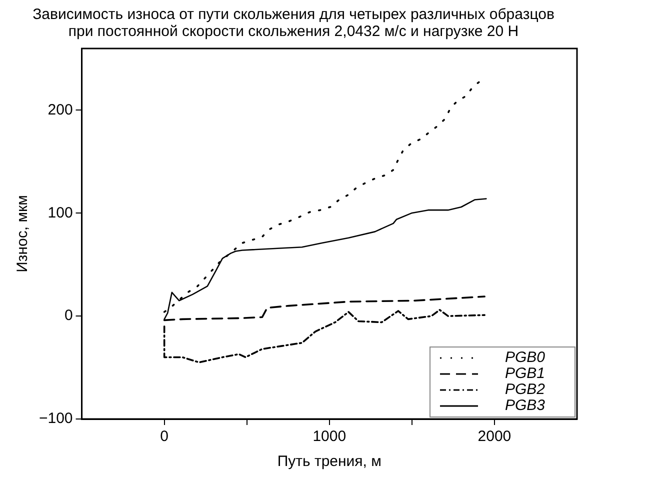 This screenshot has width=667, height=479. I want to click on y-tick-label: 100, so click(60, 213).